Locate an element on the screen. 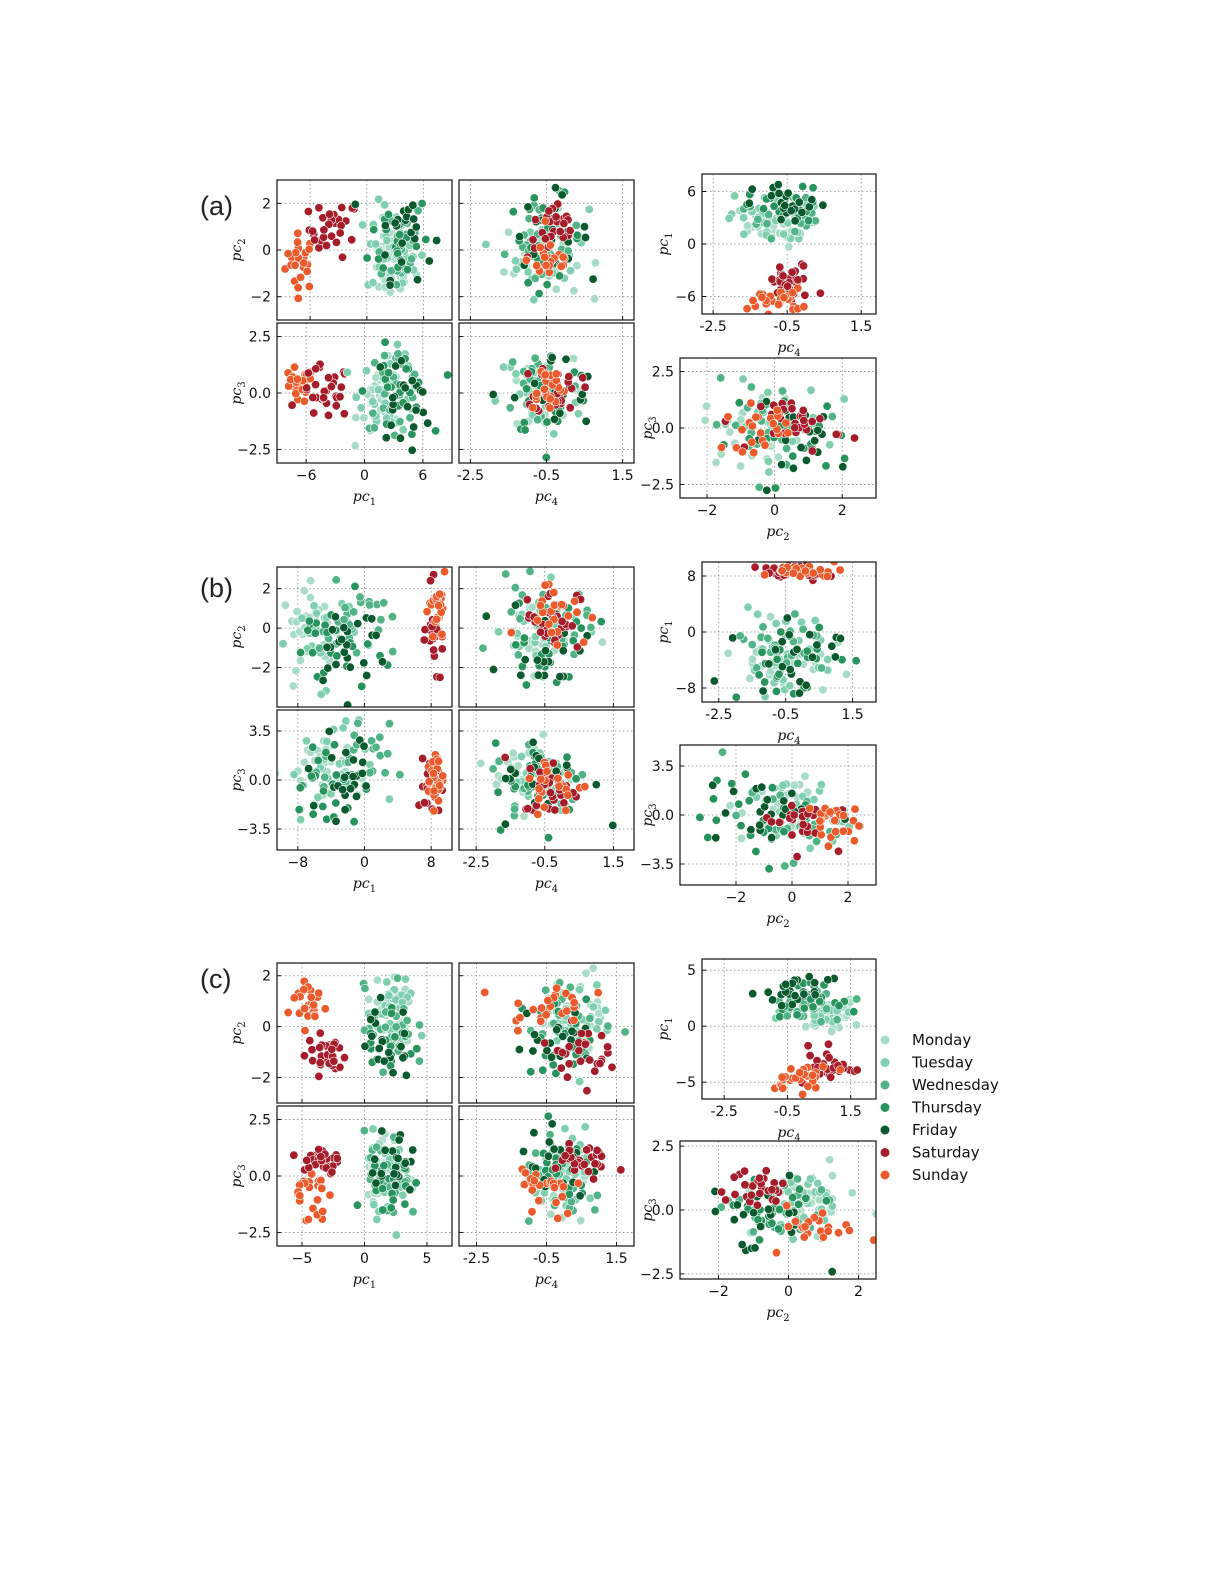 Image resolution: width=1225 pixels, height=1585 pixels. x-axis-label: pc4 is located at coordinates (788, 737).